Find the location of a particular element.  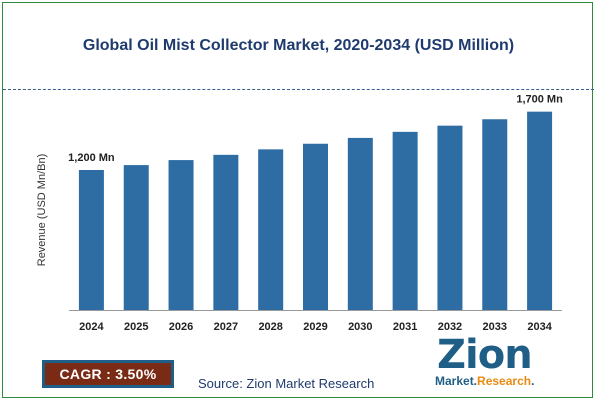

bar-2024 is located at coordinates (91, 240).